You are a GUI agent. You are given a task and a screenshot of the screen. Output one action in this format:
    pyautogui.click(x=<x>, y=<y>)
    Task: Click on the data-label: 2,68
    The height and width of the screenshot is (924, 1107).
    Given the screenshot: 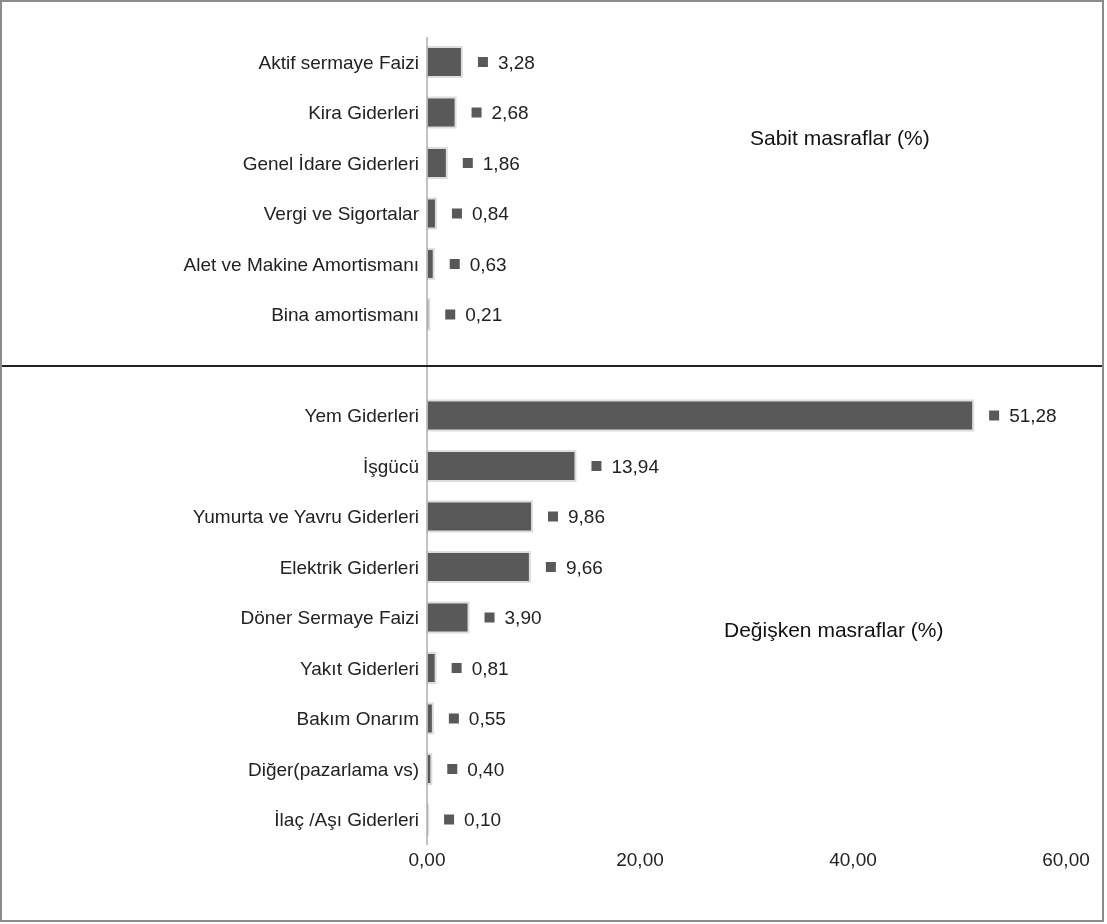 What is the action you would take?
    pyautogui.click(x=510, y=112)
    